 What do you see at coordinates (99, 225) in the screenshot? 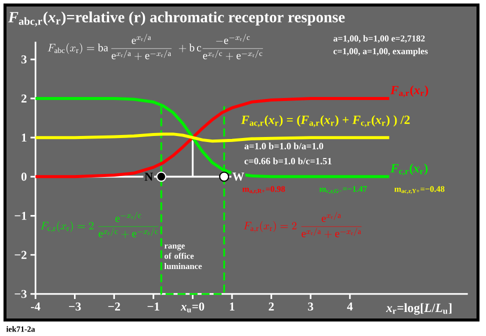
I see `annotation: $F_{\mathrm{c,r}}(x_{\mathrm{r}})=2\;\frac{\mathrm{e}^{-x_{\mathrm{r}}/\mathrm{c}}}{\mathrm{e}^{x_{\mathrm{r}}/\mathrm{c}}+\mathrm{e}^{-x_{\mathrm{r}}/\mathrm{c}}}$` at bounding box center [99, 225].